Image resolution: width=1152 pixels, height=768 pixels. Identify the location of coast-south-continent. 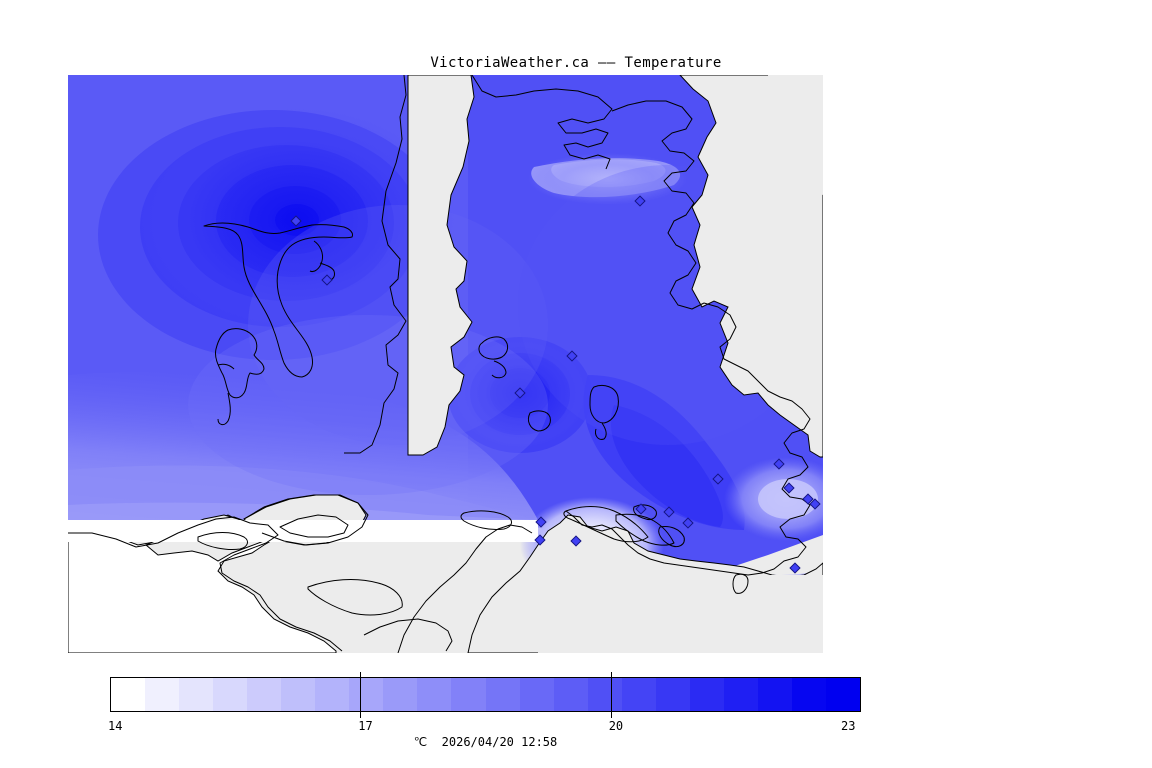
(205, 584).